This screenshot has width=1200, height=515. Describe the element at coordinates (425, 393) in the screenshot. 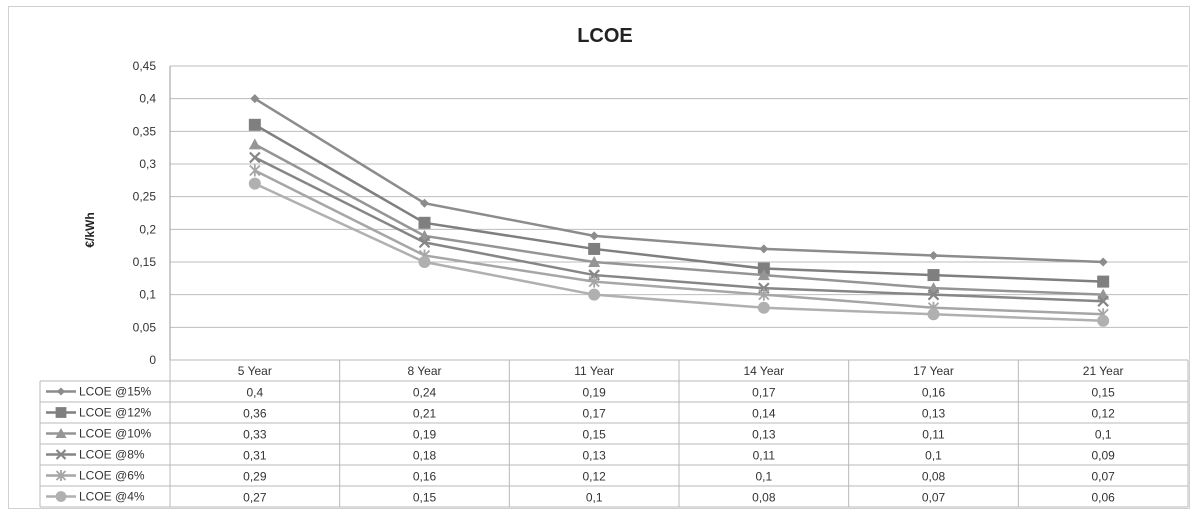

I see `data-label: 0,24` at that location.